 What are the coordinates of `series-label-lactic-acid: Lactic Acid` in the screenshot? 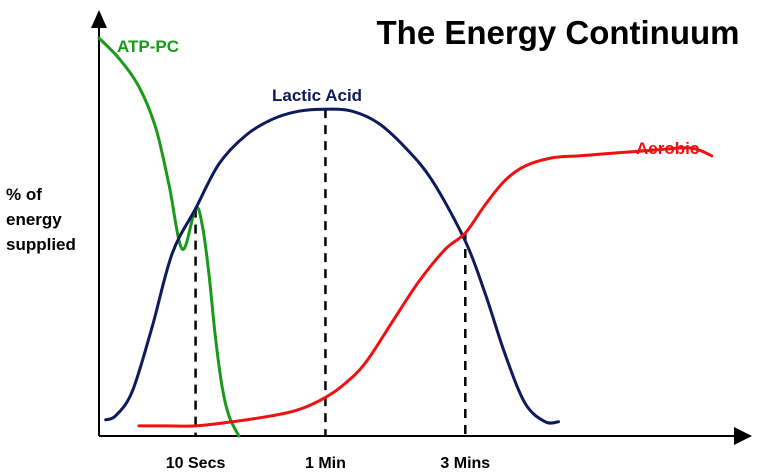 It's located at (317, 95).